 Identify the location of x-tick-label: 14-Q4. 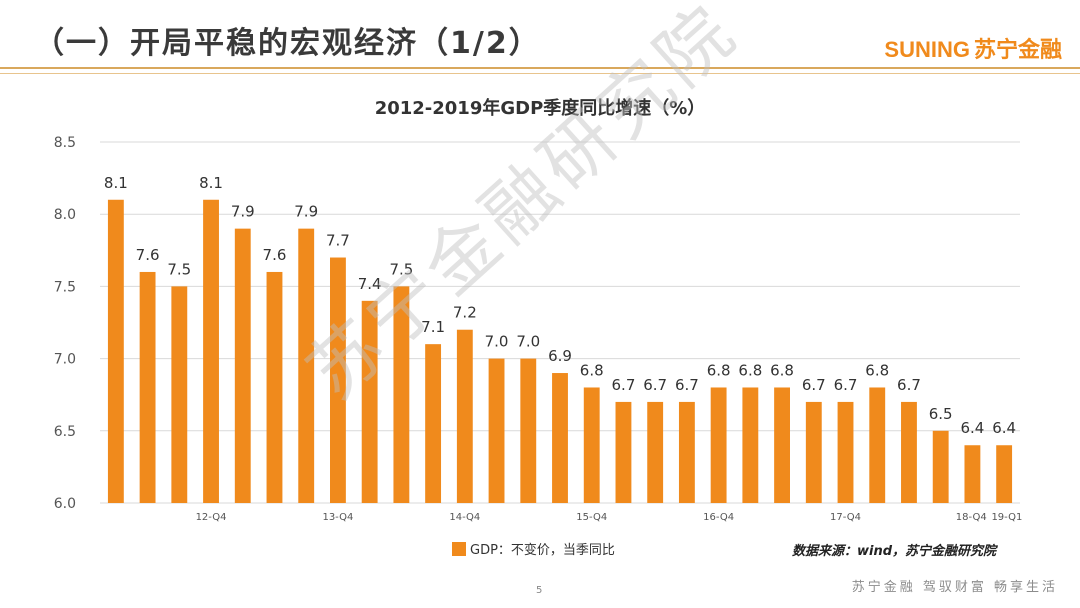
(464, 517).